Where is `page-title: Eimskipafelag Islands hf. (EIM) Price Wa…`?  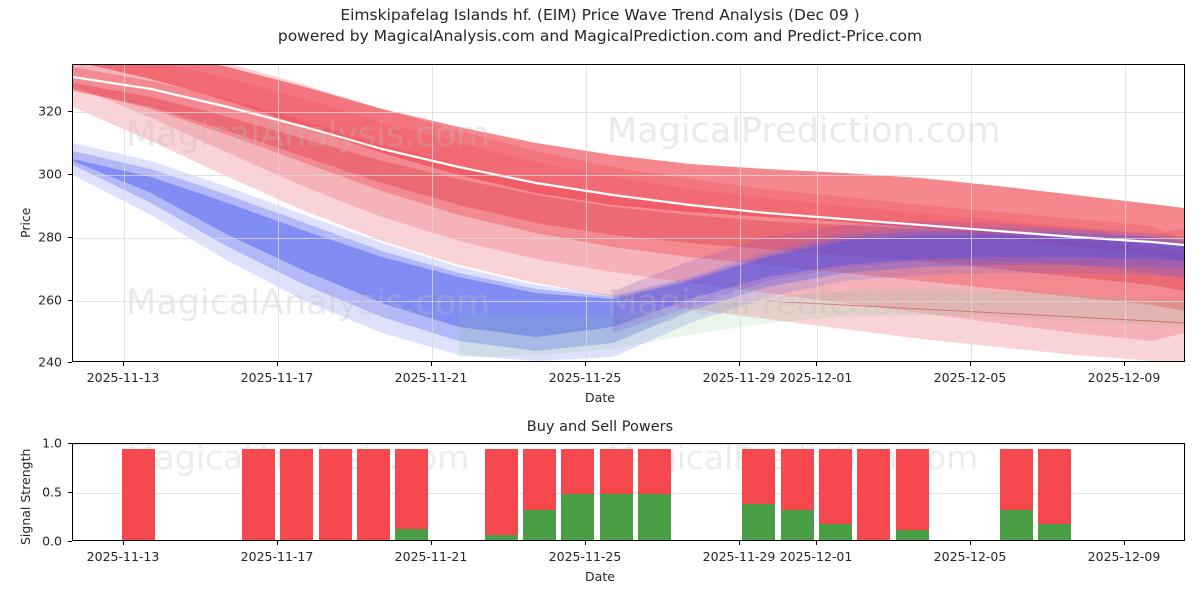
page-title: Eimskipafelag Islands hf. (EIM) Price Wa… is located at coordinates (600, 26).